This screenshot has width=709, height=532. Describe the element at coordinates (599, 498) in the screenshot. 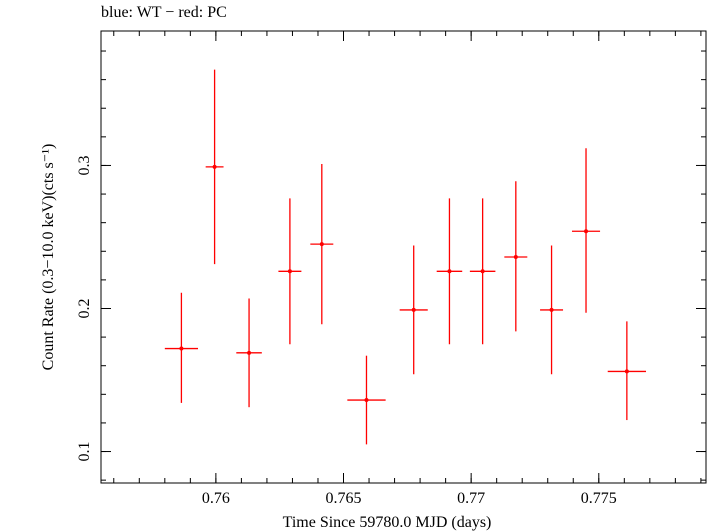

I see `x-tick-label: 0.775` at that location.